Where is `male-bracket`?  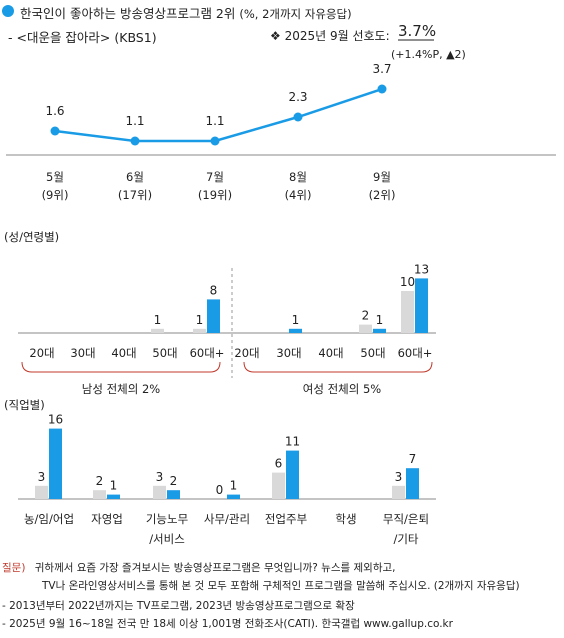
male-bracket is located at coordinates (121, 367).